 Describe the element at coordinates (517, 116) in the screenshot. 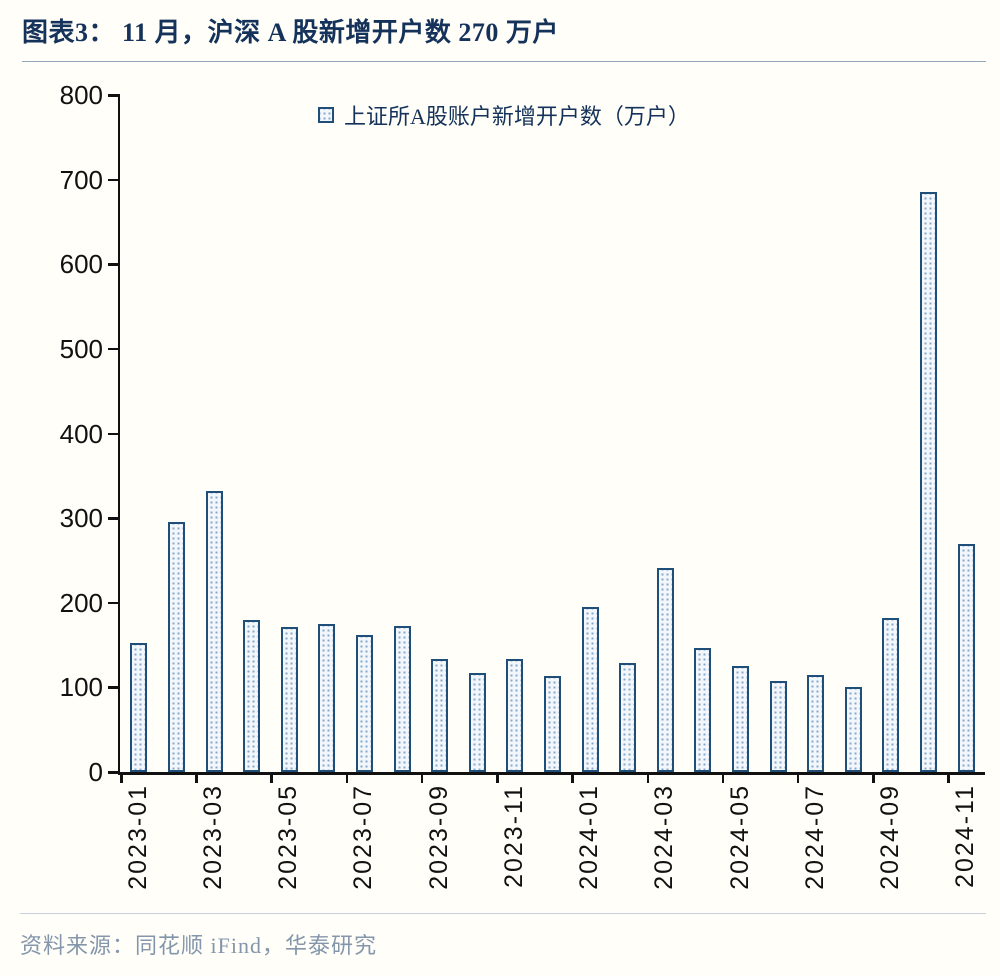

I see `legend-label: 上证所A股账户新增开户数（万户）` at that location.